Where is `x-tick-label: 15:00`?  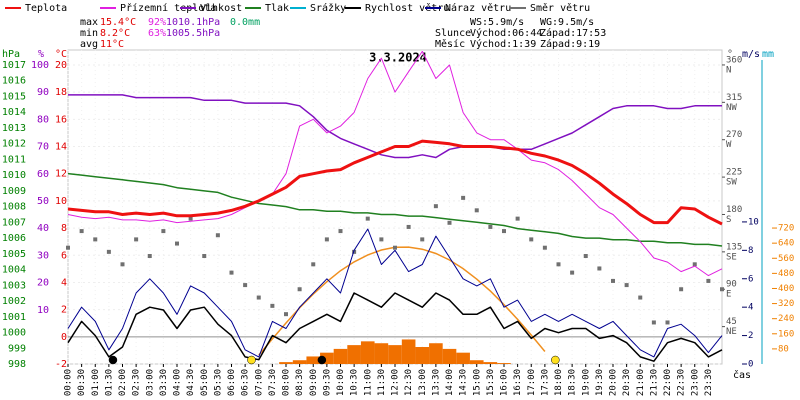 x-tick-label: 15:00 is located at coordinates (477, 382).